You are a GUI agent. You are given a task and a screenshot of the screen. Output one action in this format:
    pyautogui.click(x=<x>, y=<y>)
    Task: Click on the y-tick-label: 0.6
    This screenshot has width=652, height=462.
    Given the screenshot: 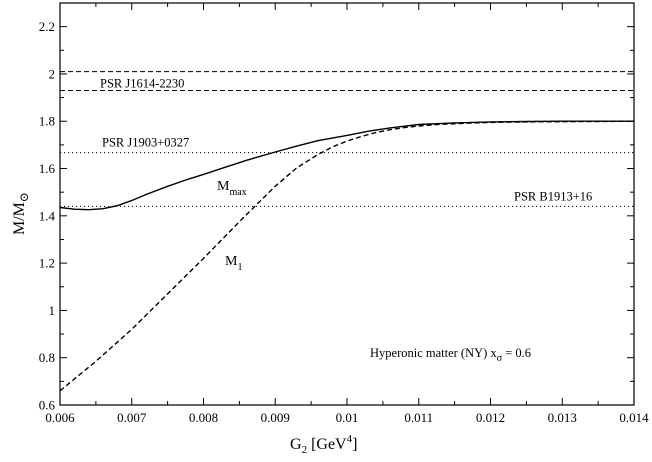 What is the action you would take?
    pyautogui.click(x=47, y=405)
    